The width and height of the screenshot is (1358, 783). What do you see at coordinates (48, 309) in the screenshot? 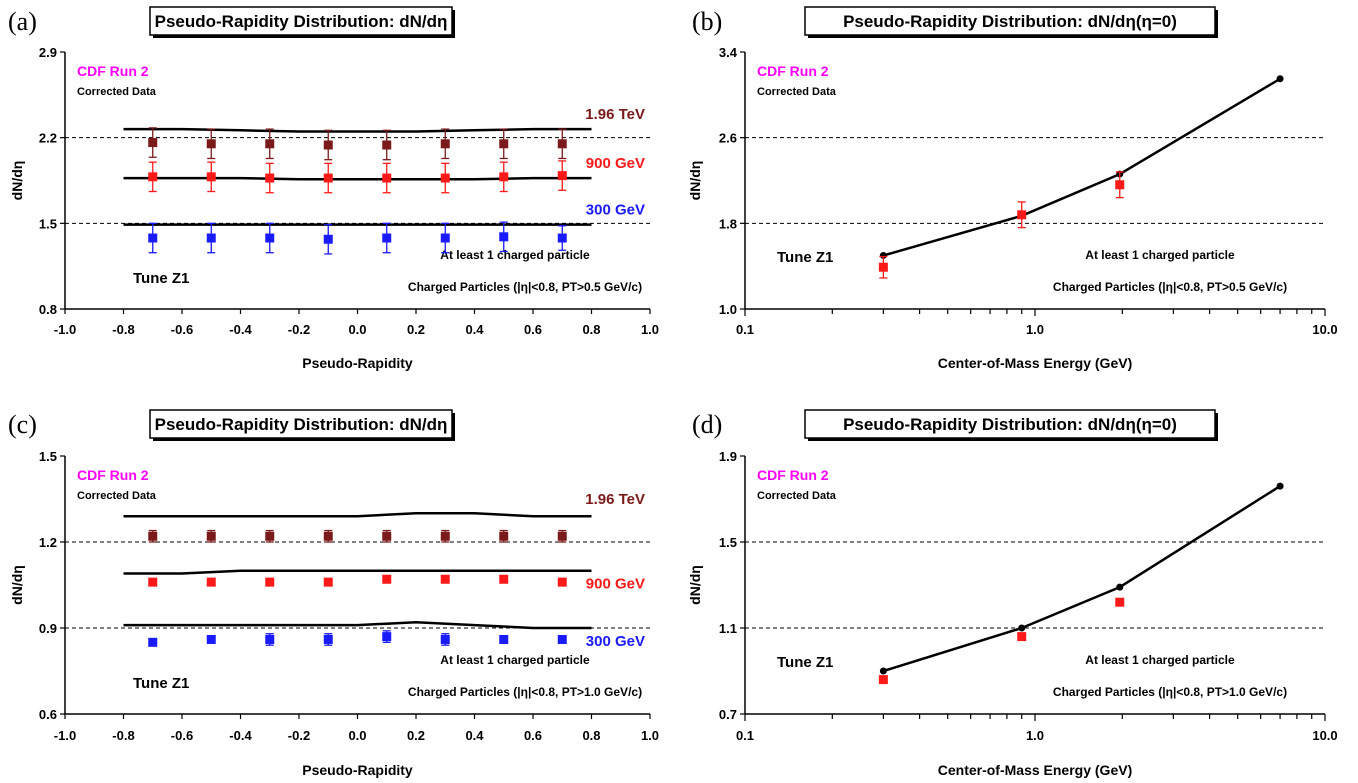
I see `y-tick-label: 0.8` at bounding box center [48, 309].